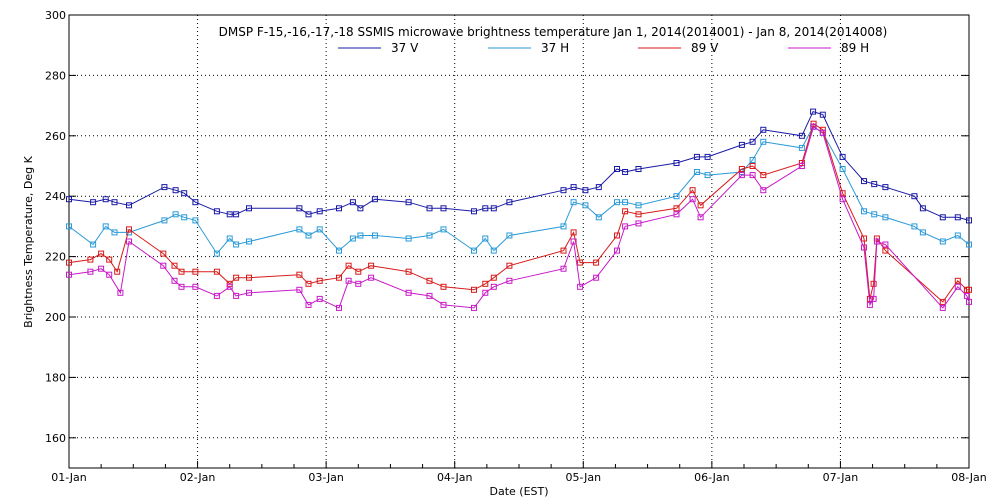 This screenshot has height=500, width=1000. I want to click on legend-label: 37 V, so click(405, 48).